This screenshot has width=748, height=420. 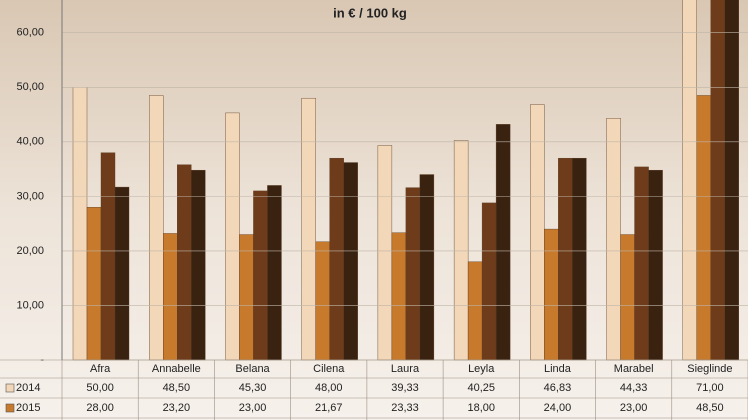 What do you see at coordinates (177, 408) in the screenshot?
I see `table-value: 23,20` at bounding box center [177, 408].